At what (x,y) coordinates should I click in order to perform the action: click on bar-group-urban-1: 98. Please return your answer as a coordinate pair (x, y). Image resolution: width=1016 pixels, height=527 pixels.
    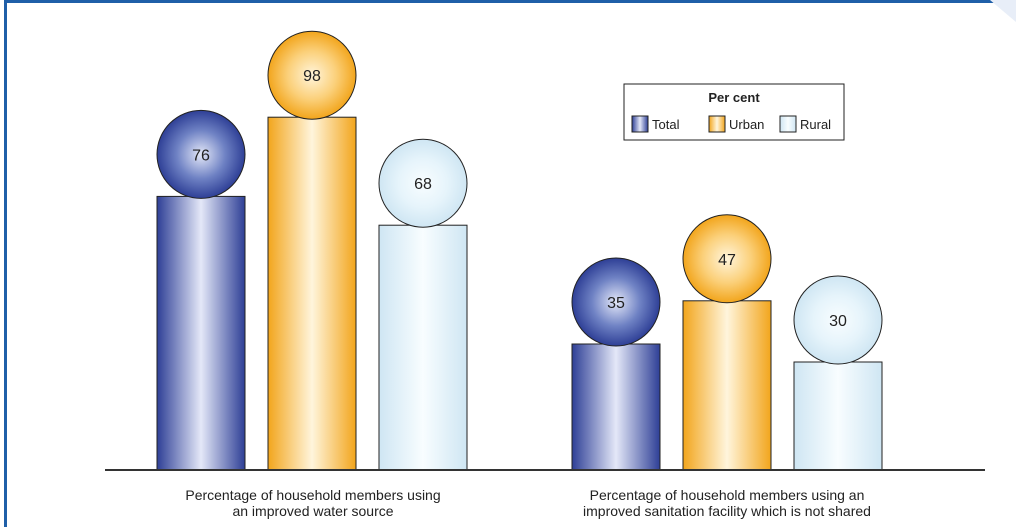
    Looking at the image, I should click on (312, 250).